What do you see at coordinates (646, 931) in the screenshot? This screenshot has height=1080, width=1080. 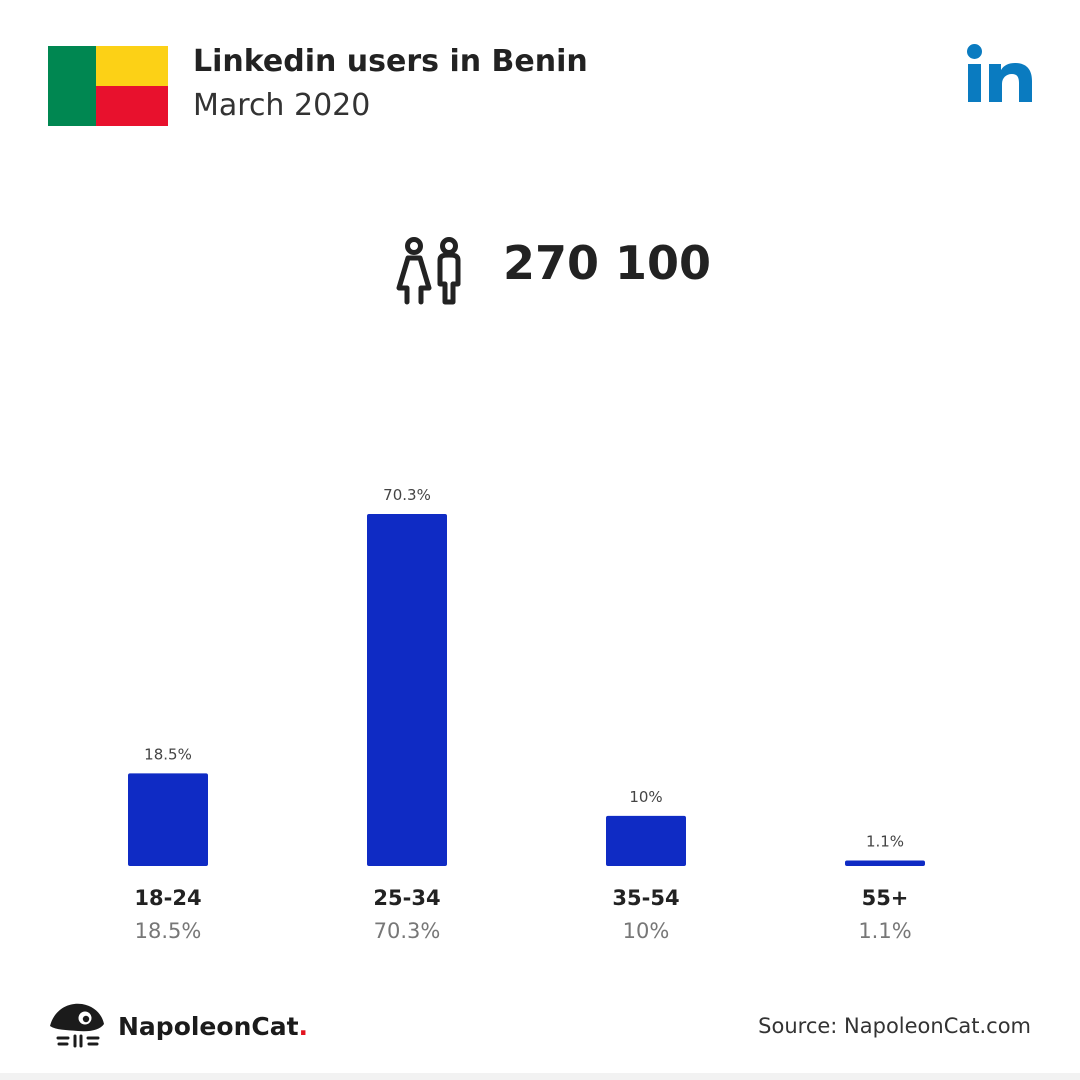 I see `category-percent: 10%` at bounding box center [646, 931].